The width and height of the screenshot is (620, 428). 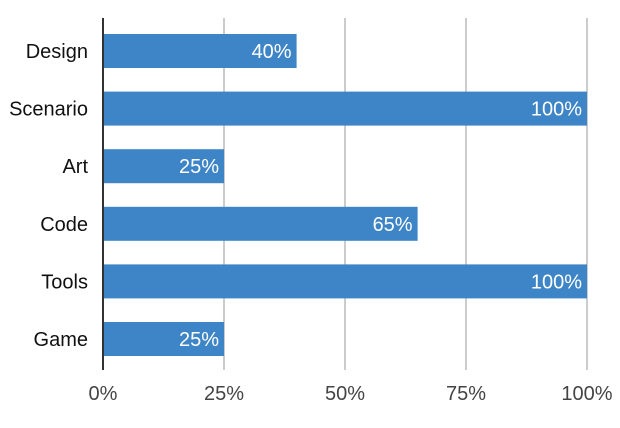 What do you see at coordinates (466, 394) in the screenshot?
I see `x-tick-label-75: 75%` at bounding box center [466, 394].